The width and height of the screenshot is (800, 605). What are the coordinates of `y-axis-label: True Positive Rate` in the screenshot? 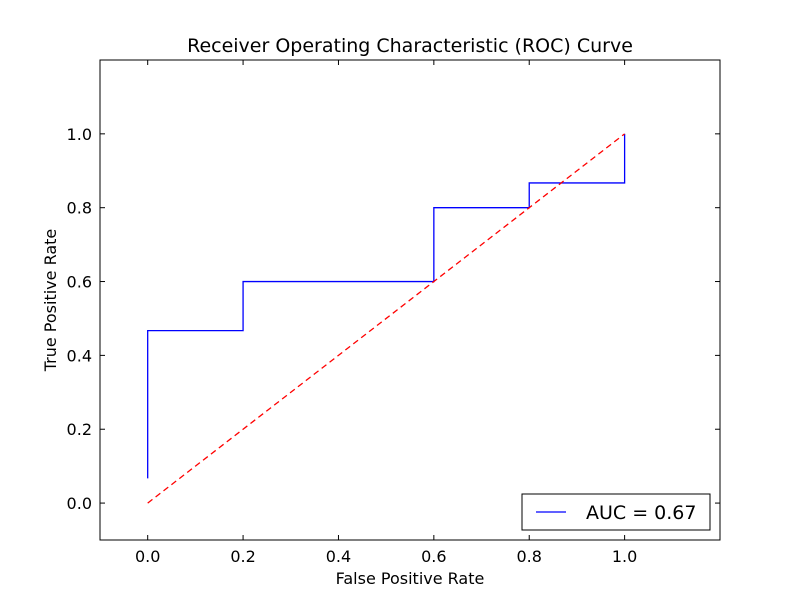 It's located at (50, 301).